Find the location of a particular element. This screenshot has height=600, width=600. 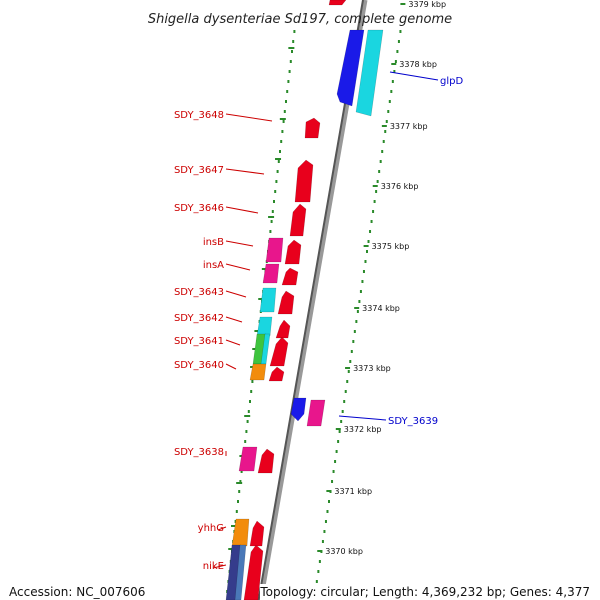

gene-yhhG-red is located at coordinates (257, 533).